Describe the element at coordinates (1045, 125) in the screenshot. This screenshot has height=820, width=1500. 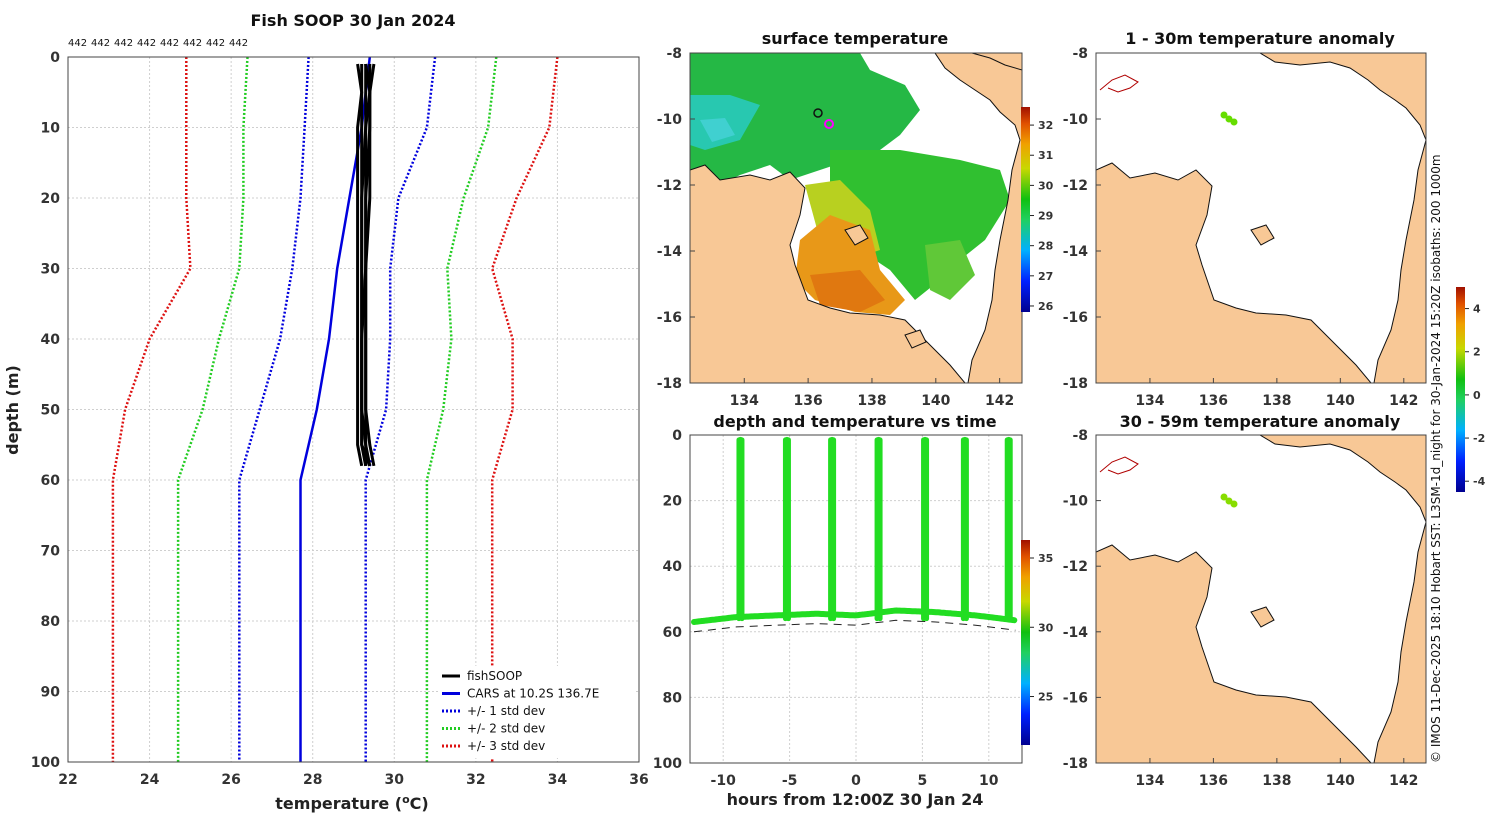
I see `colorbar-tick-label: 32` at that location.